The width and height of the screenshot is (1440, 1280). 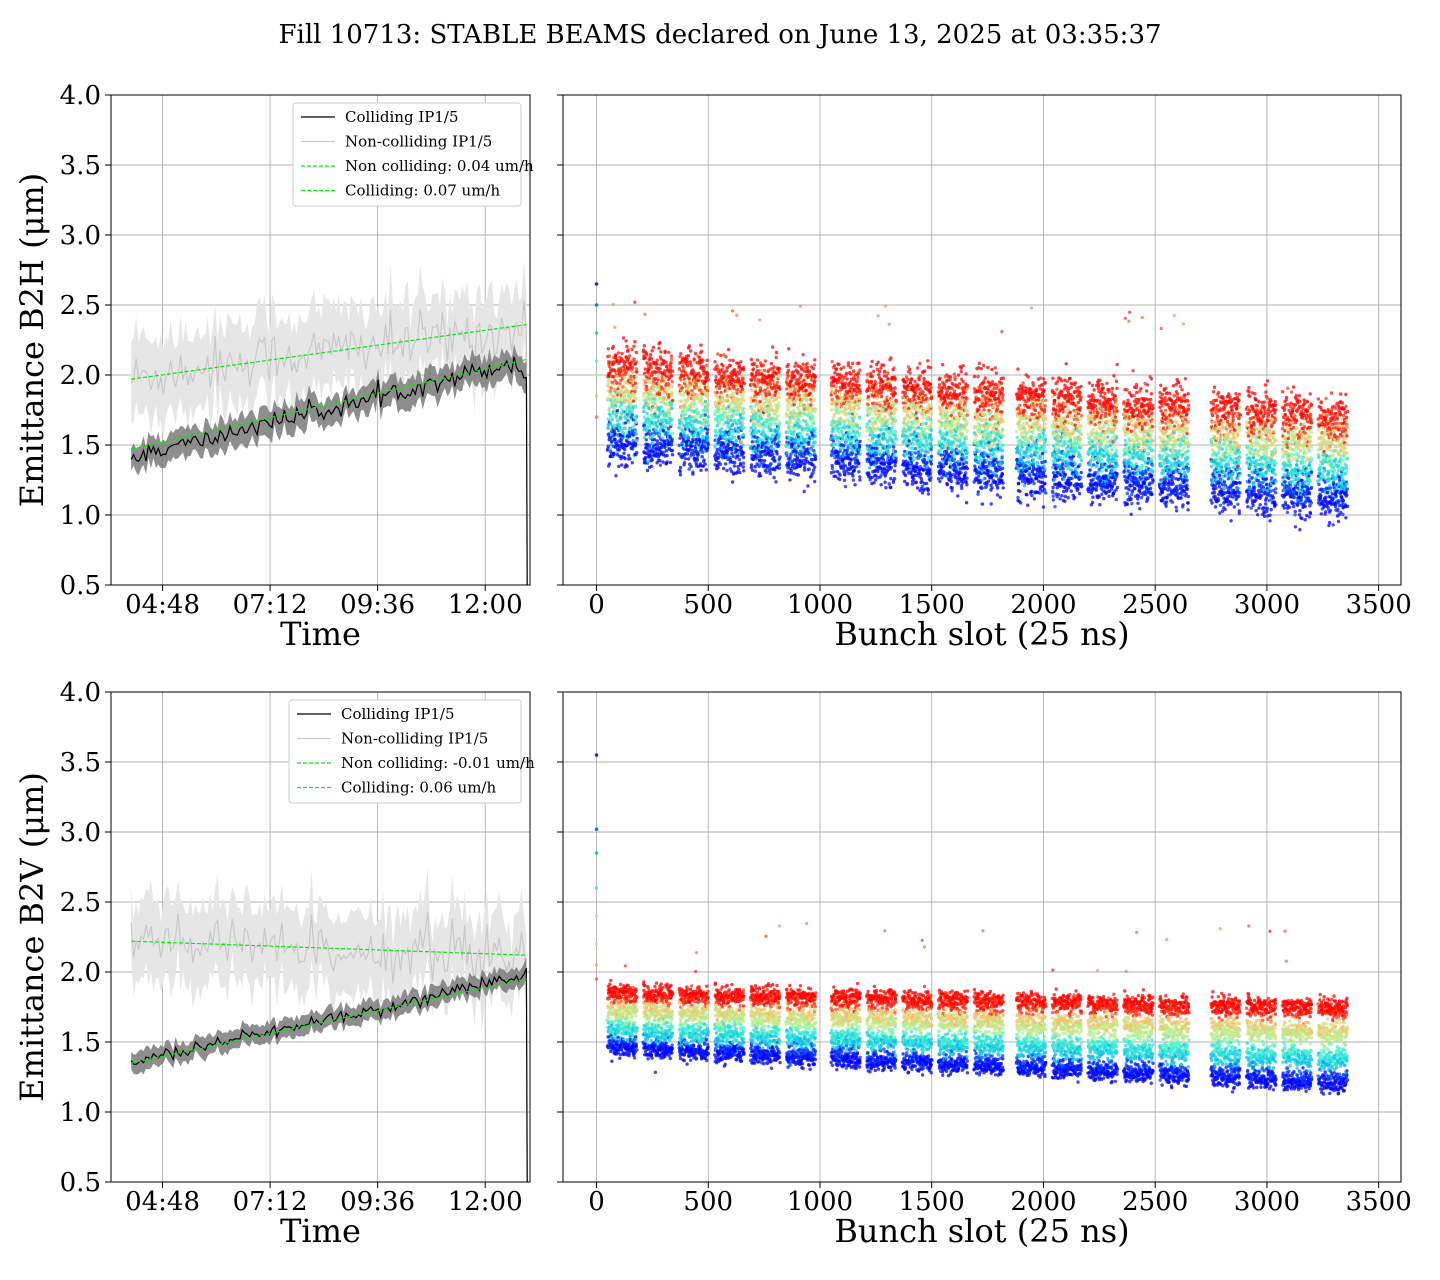 I want to click on legend-box, so click(x=407, y=154).